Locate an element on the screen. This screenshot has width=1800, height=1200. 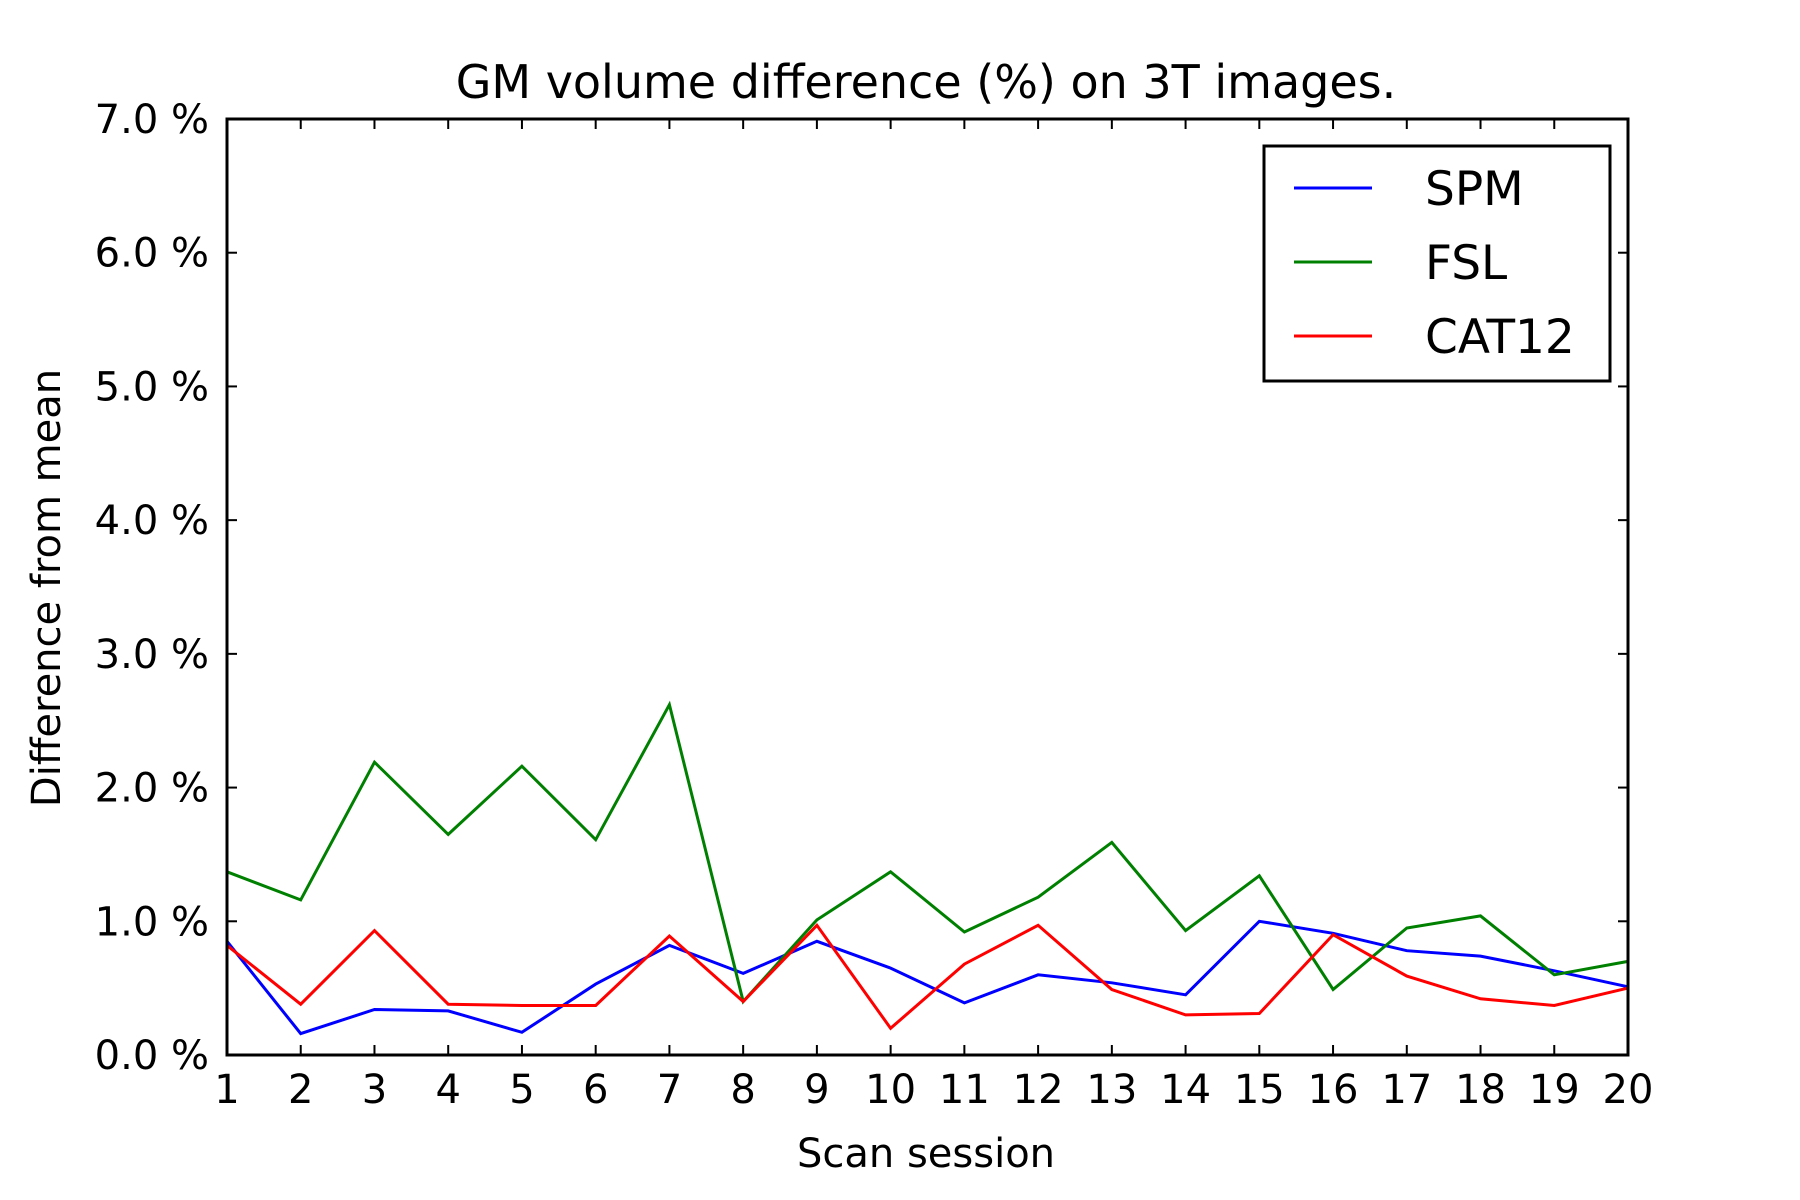
x-tick-label: 17 is located at coordinates (1406, 1090).